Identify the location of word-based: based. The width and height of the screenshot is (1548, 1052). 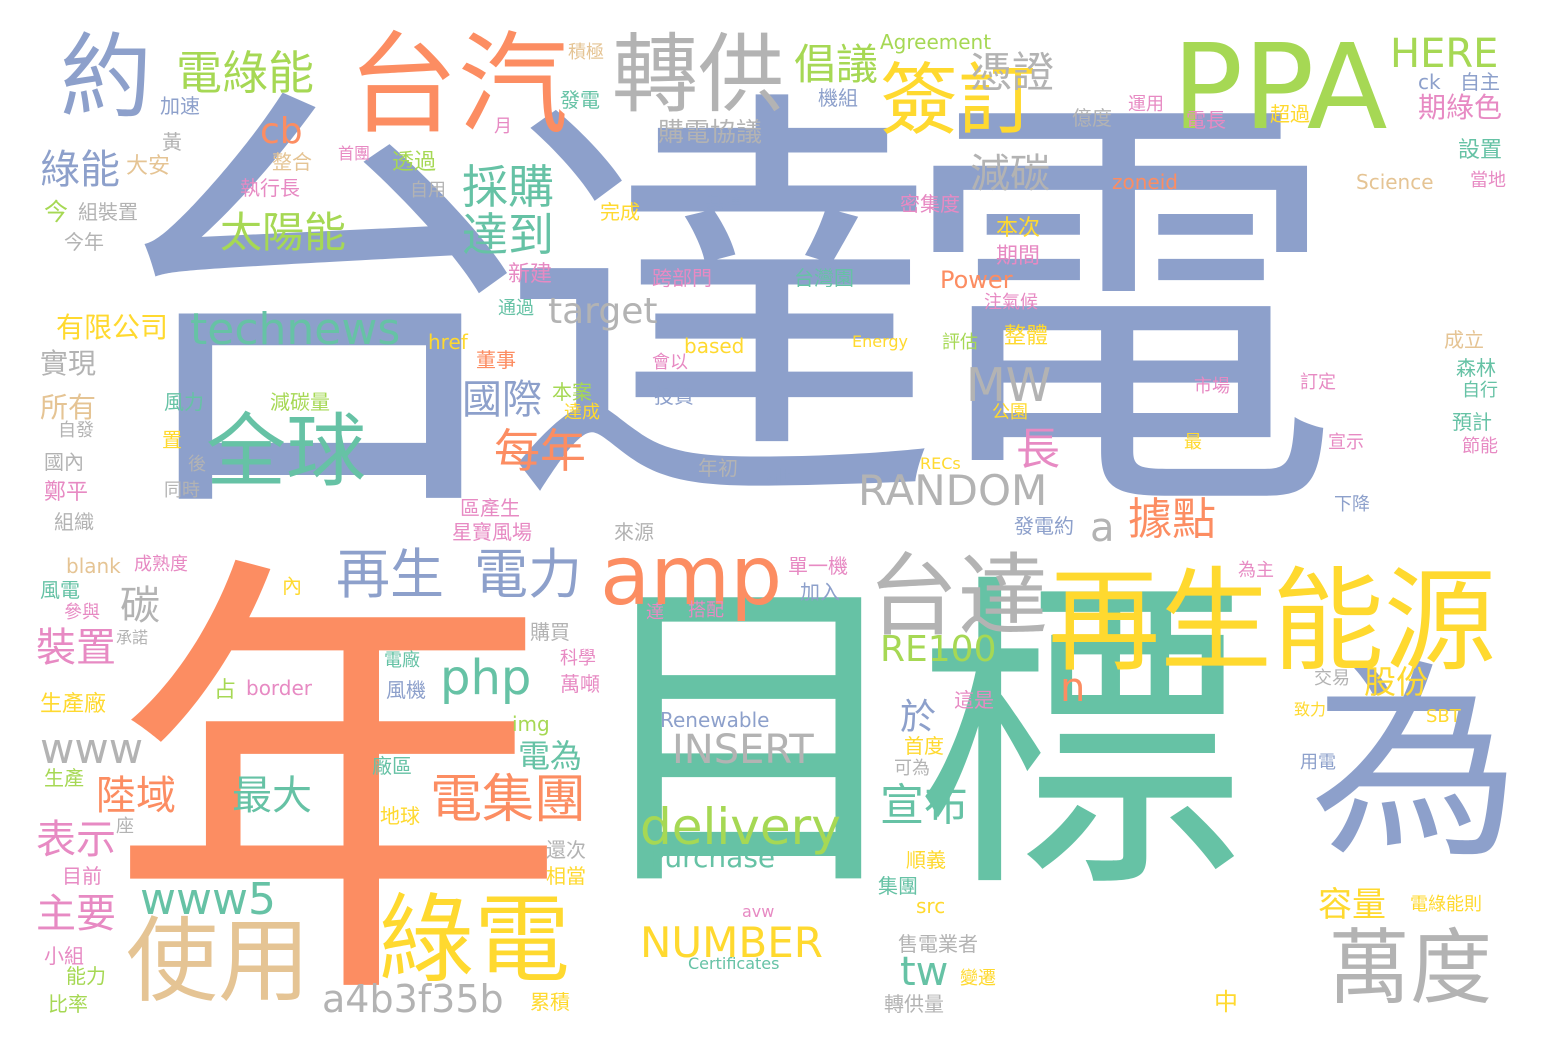
(714, 346).